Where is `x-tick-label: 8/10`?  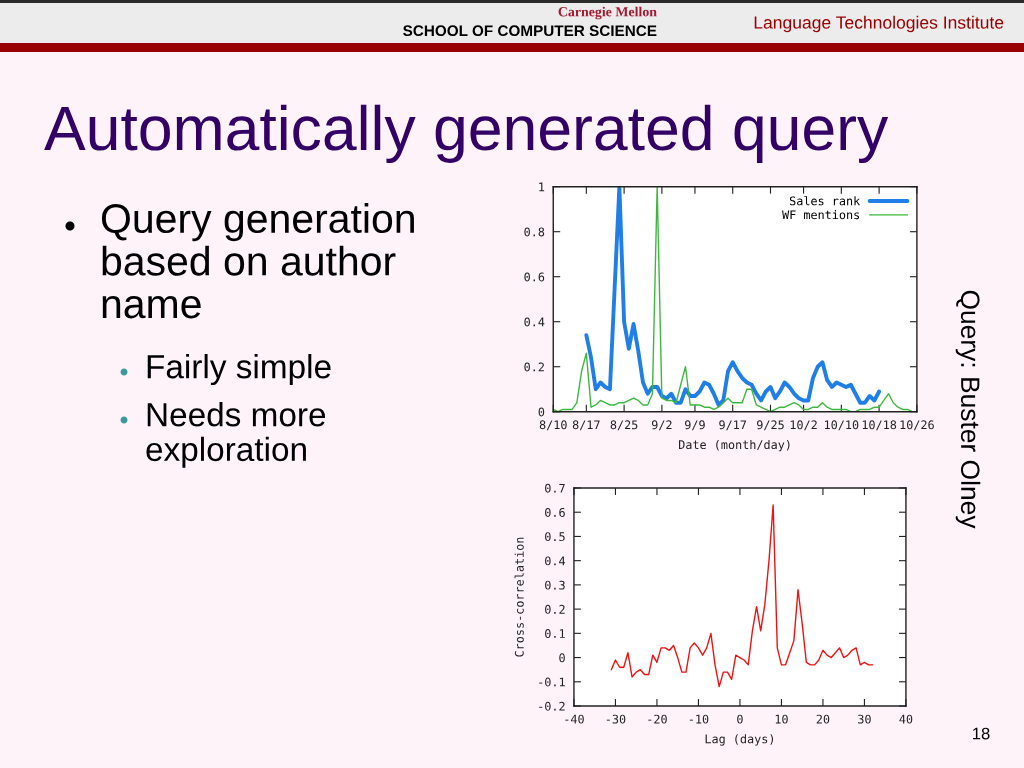
x-tick-label: 8/10 is located at coordinates (553, 425).